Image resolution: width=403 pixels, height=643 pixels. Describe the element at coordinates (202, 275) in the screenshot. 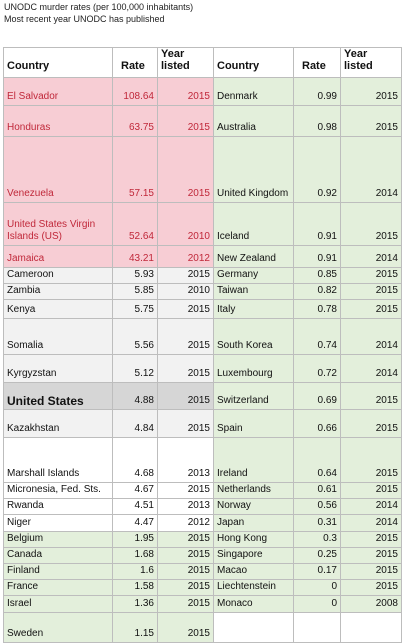

I see `table-row: Cameroon 5.93 2015 Germany 0.85 2015` at that location.